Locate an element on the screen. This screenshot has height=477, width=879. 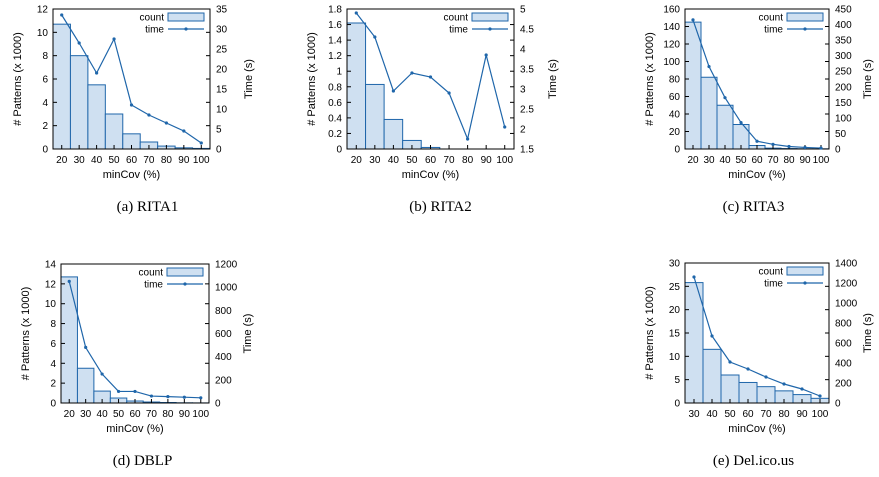
y2-tick-label: 350 is located at coordinates (843, 41).